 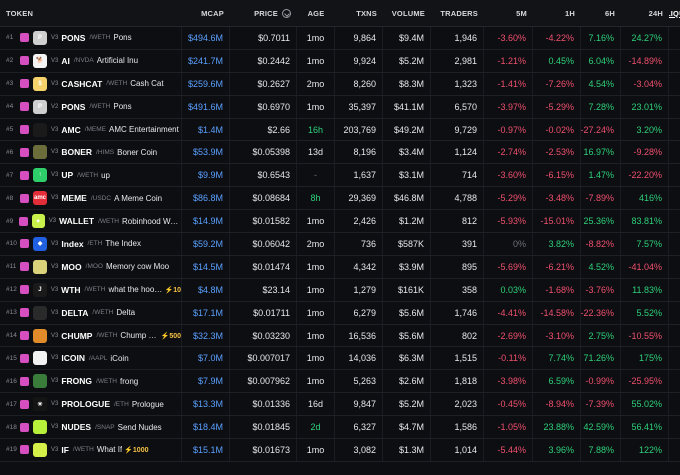 What do you see at coordinates (557, 198) in the screenshot?
I see `change-1h-cell: -3.48%` at bounding box center [557, 198].